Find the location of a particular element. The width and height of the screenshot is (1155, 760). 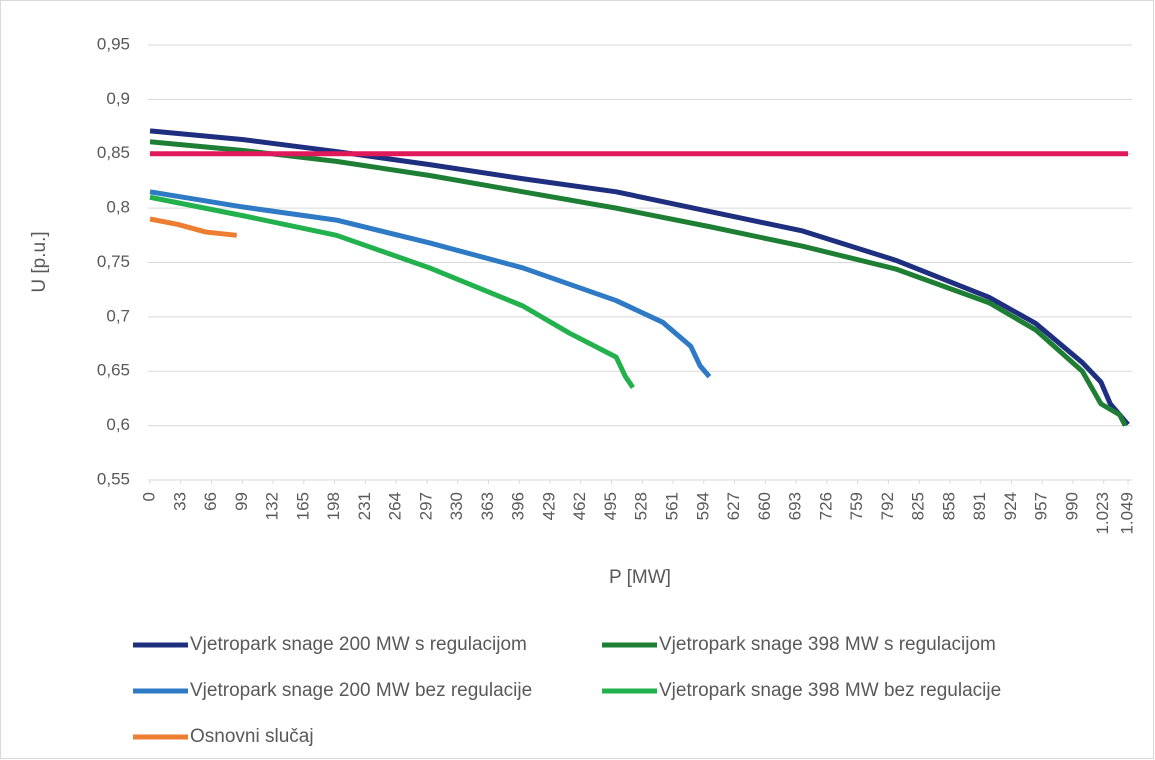

x-tick-label: 198 is located at coordinates (333, 506).